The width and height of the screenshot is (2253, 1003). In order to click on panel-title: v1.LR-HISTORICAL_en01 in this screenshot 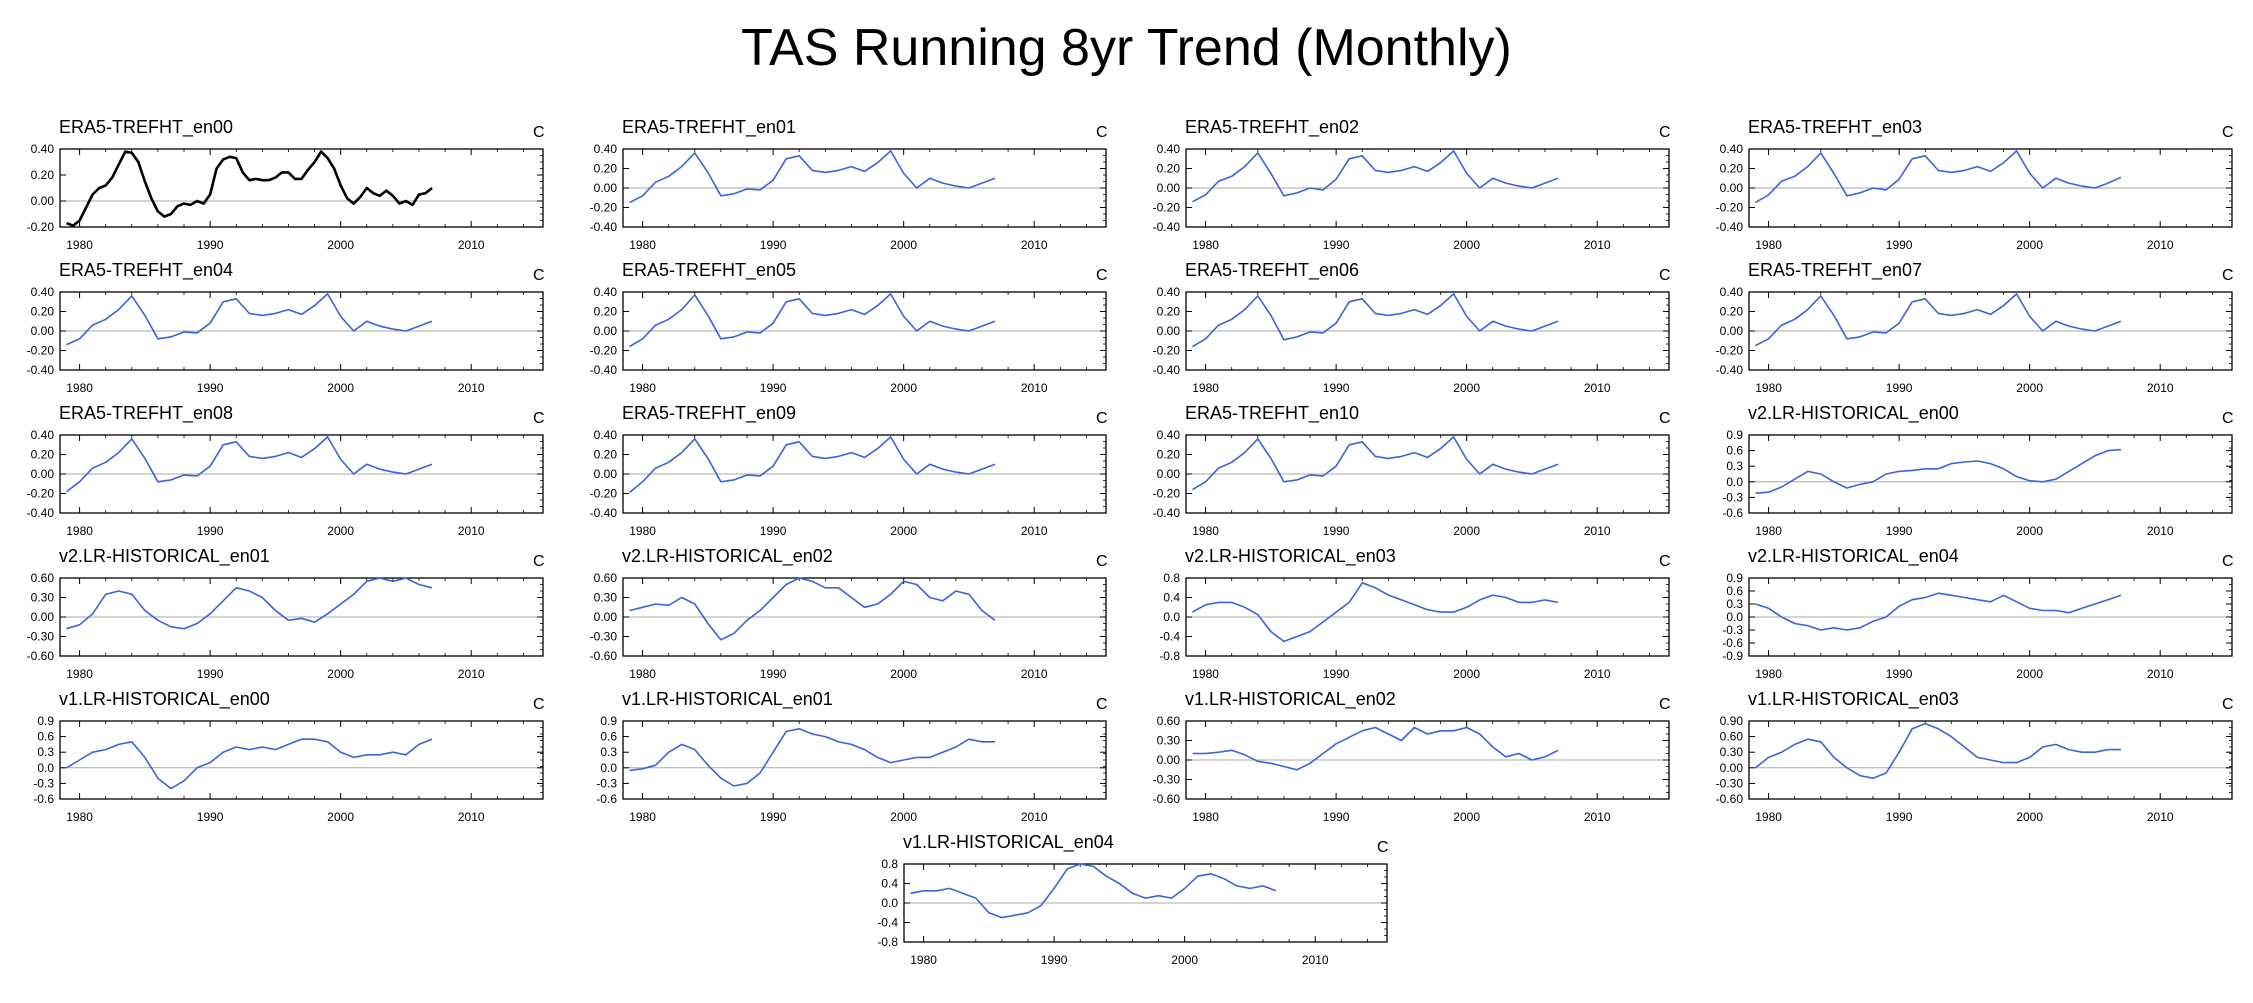, I will do `click(727, 699)`.